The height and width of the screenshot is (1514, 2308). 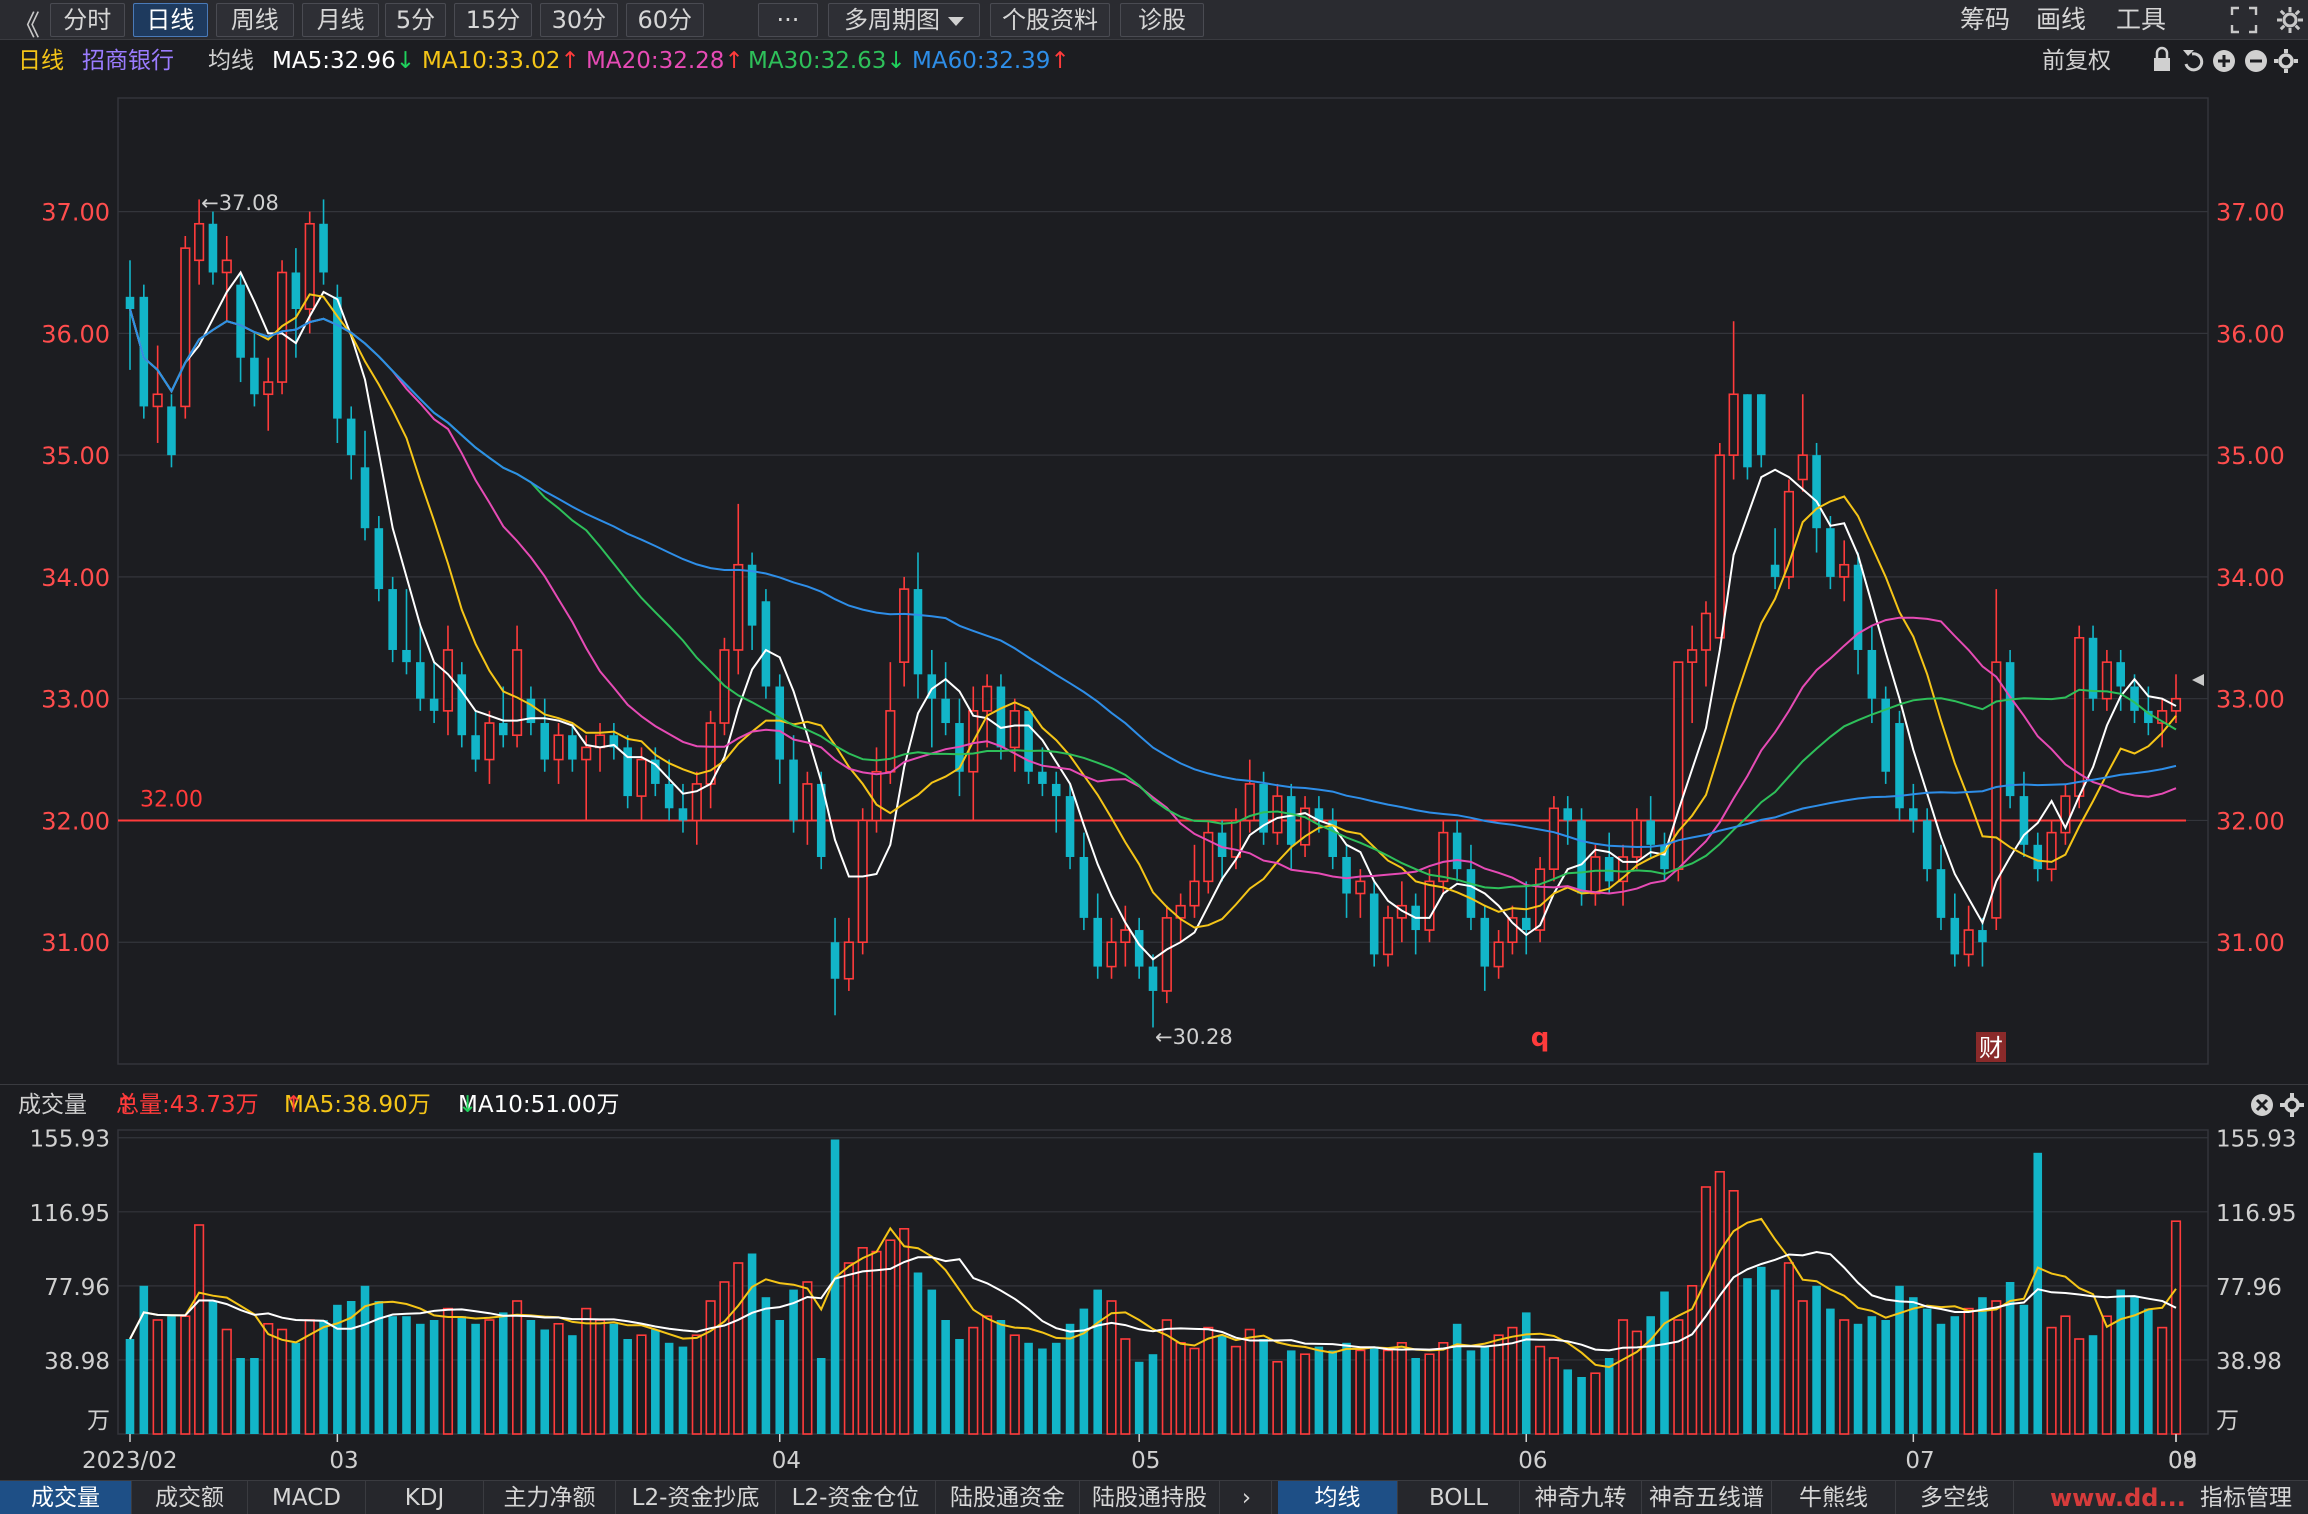 I want to click on tab-left-5: L2-资金抄底, so click(x=696, y=1497).